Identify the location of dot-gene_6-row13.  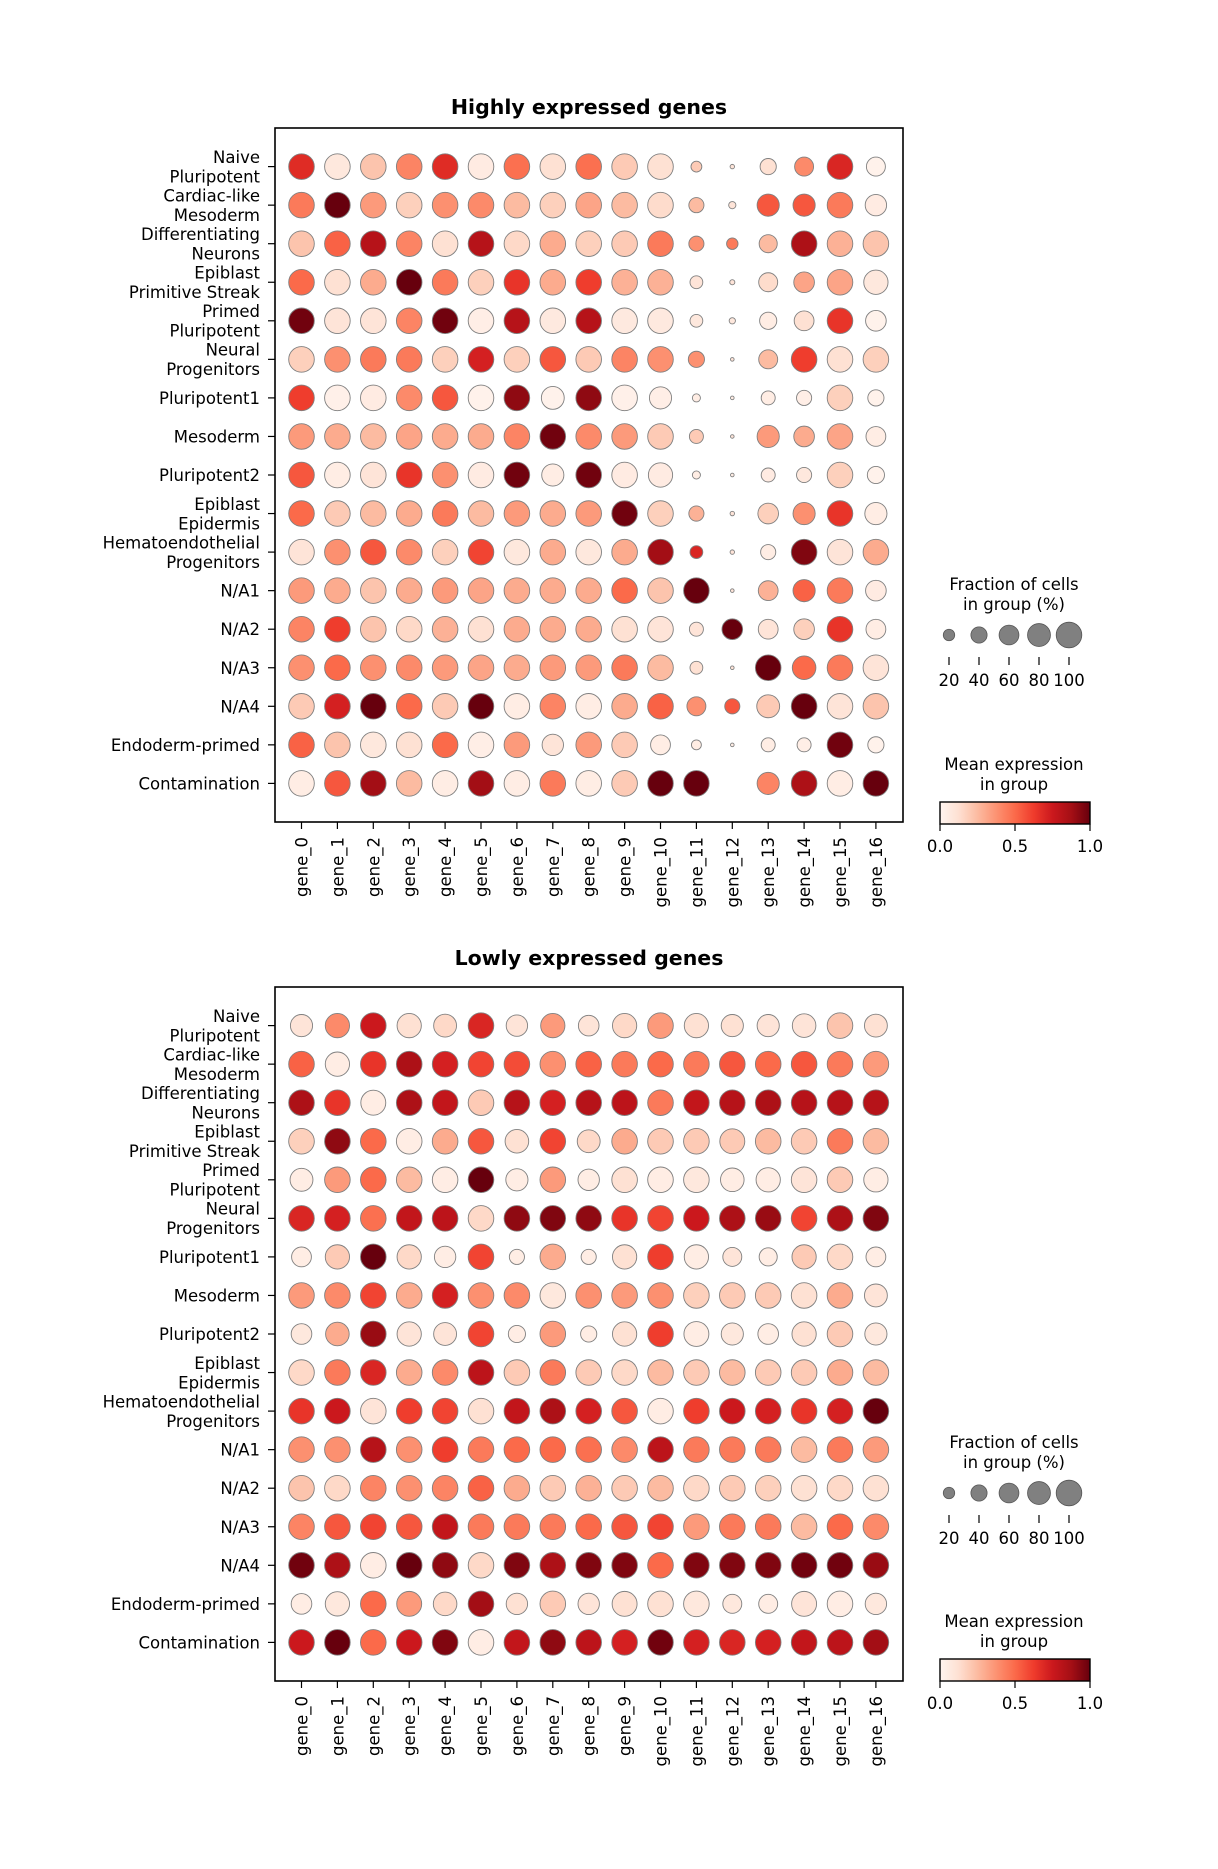
(517, 1526).